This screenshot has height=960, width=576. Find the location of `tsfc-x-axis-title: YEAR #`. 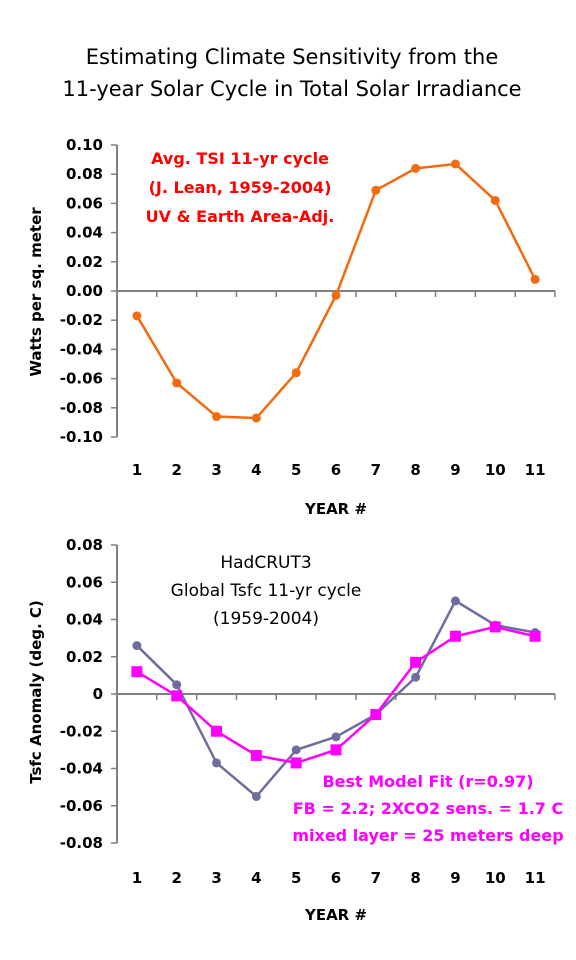

tsfc-x-axis-title: YEAR # is located at coordinates (335, 915).